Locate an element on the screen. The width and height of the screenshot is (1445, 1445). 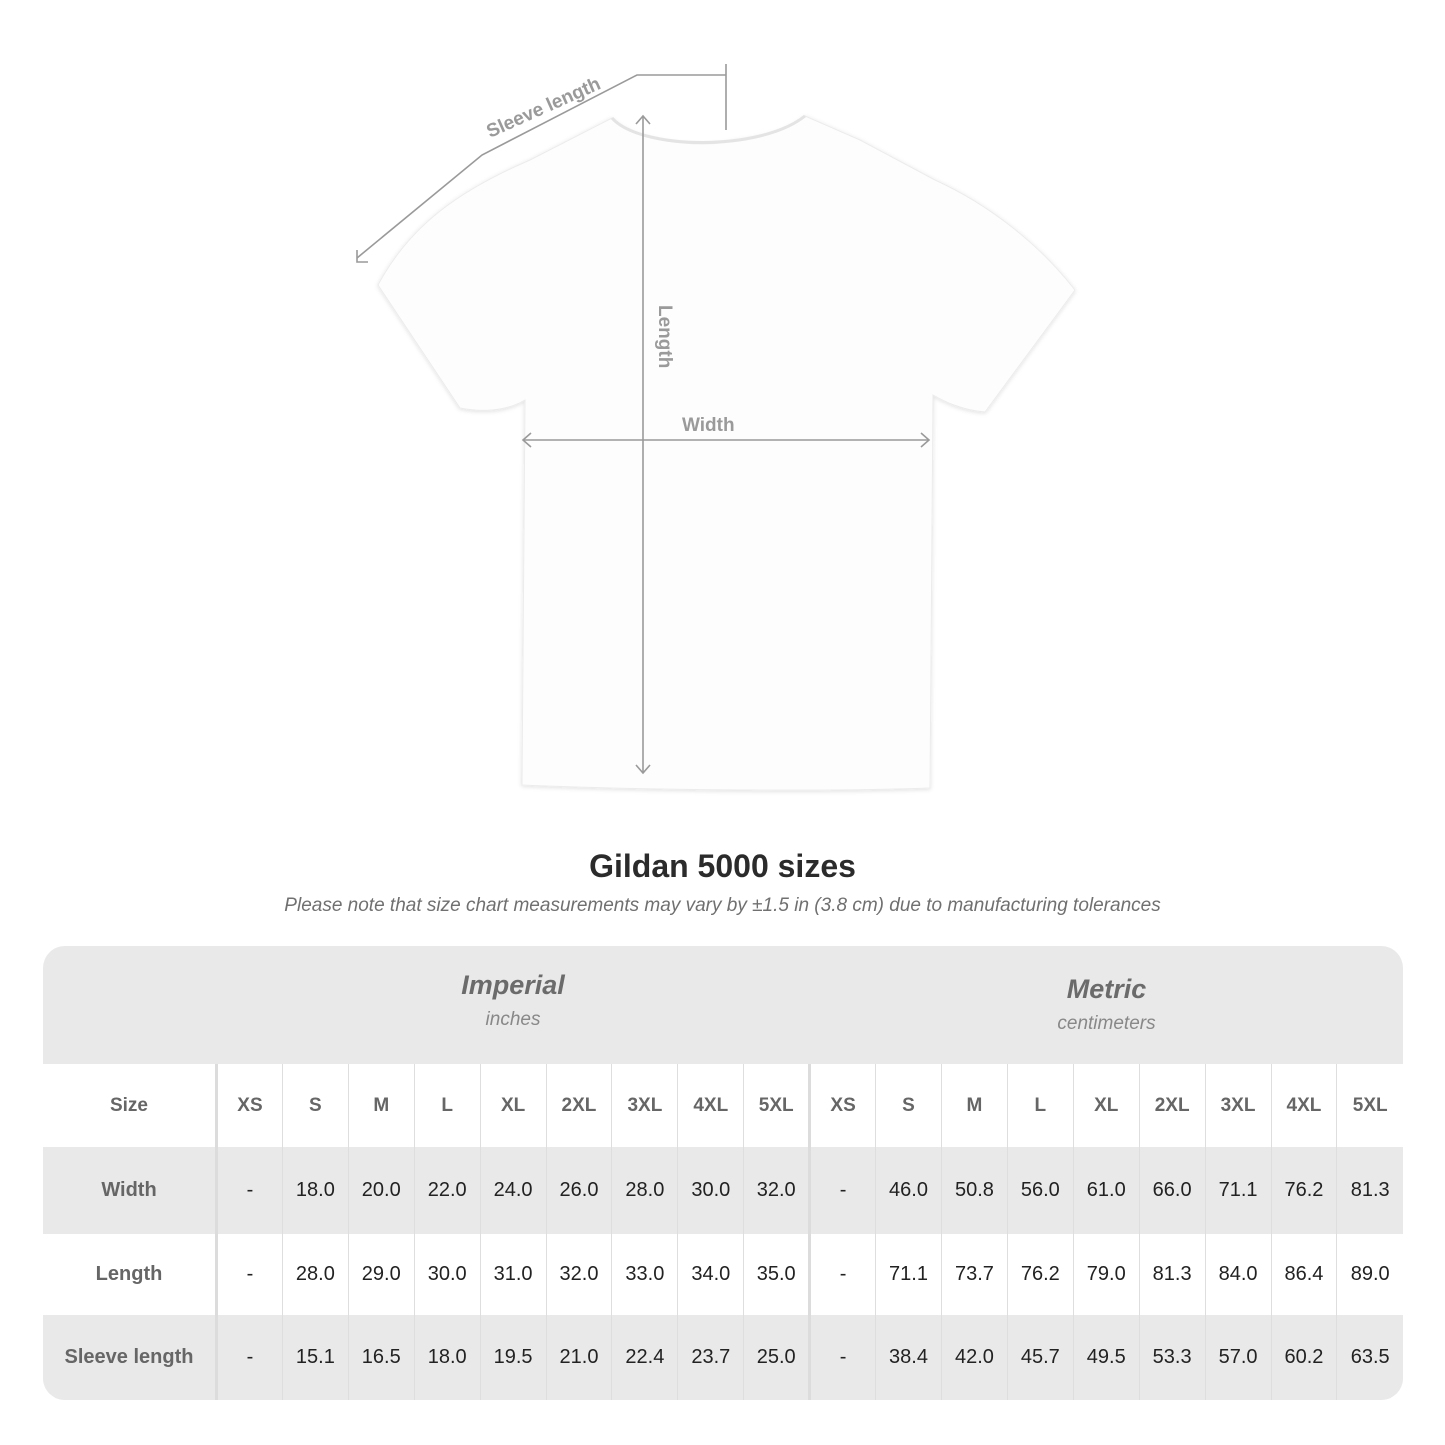
imperial-cell: 25.0 is located at coordinates (776, 1357).